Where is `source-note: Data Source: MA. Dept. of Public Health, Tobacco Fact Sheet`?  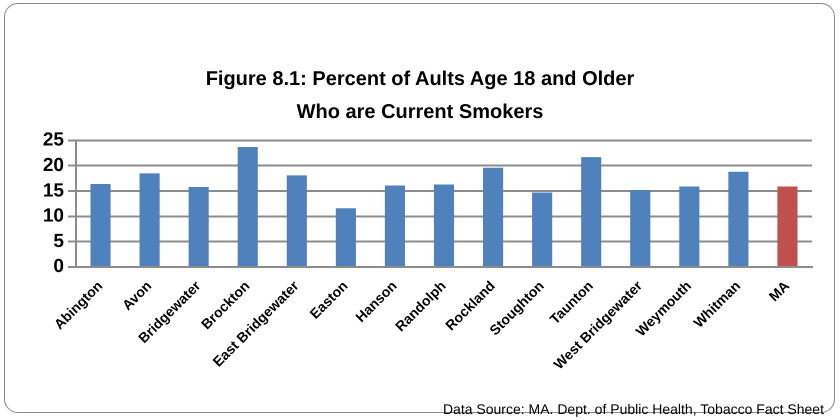 source-note: Data Source: MA. Dept. of Public Health, Tobacco Fact Sheet is located at coordinates (633, 409).